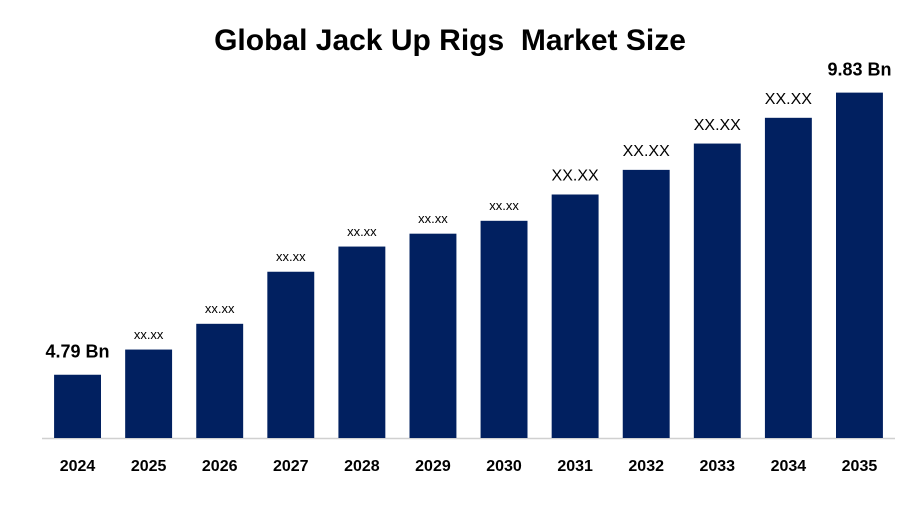 The height and width of the screenshot is (525, 900). What do you see at coordinates (149, 466) in the screenshot?
I see `x-tick-label: 2025` at bounding box center [149, 466].